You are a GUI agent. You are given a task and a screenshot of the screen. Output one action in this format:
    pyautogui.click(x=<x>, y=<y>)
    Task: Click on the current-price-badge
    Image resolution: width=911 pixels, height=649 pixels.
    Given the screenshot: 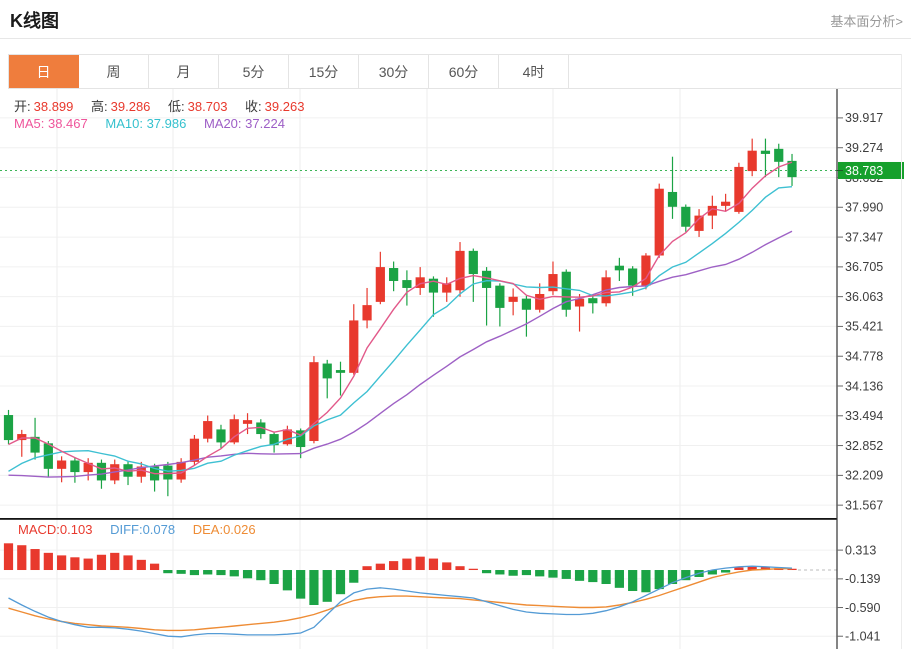 What is the action you would take?
    pyautogui.click(x=871, y=170)
    